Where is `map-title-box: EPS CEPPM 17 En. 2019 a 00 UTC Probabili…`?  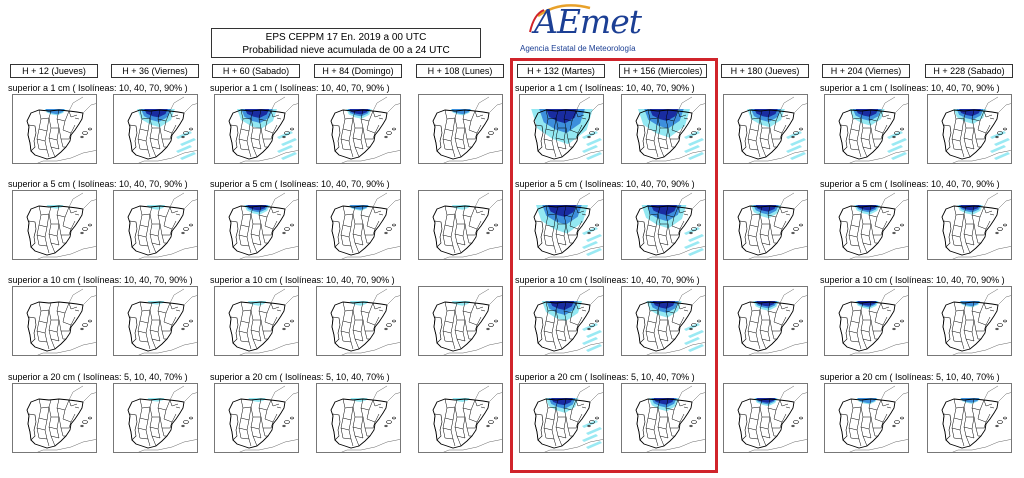
map-title-box: EPS CEPPM 17 En. 2019 a 00 UTC Probabili… is located at coordinates (346, 43).